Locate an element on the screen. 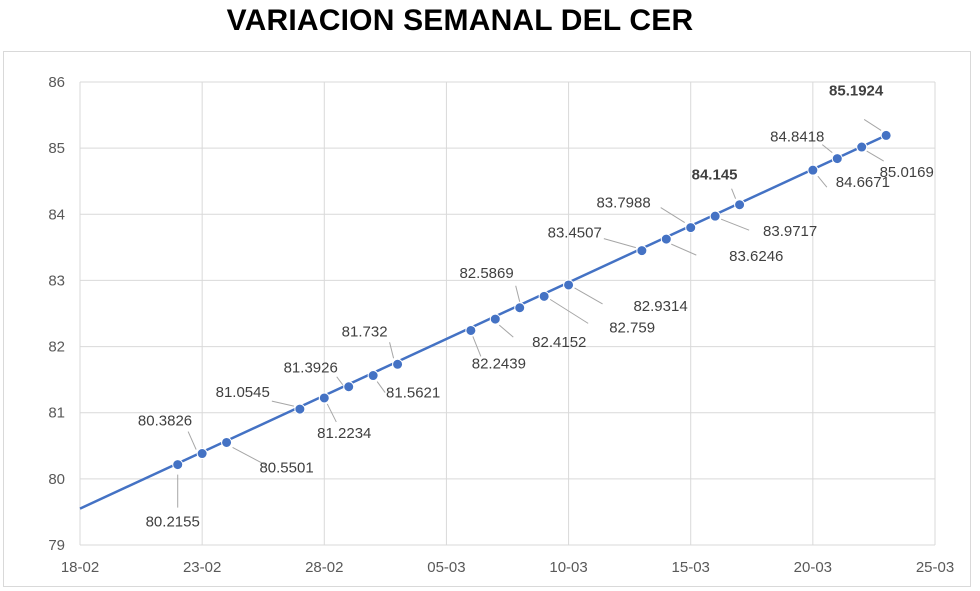  data-label: 80.5501 is located at coordinates (286, 467).